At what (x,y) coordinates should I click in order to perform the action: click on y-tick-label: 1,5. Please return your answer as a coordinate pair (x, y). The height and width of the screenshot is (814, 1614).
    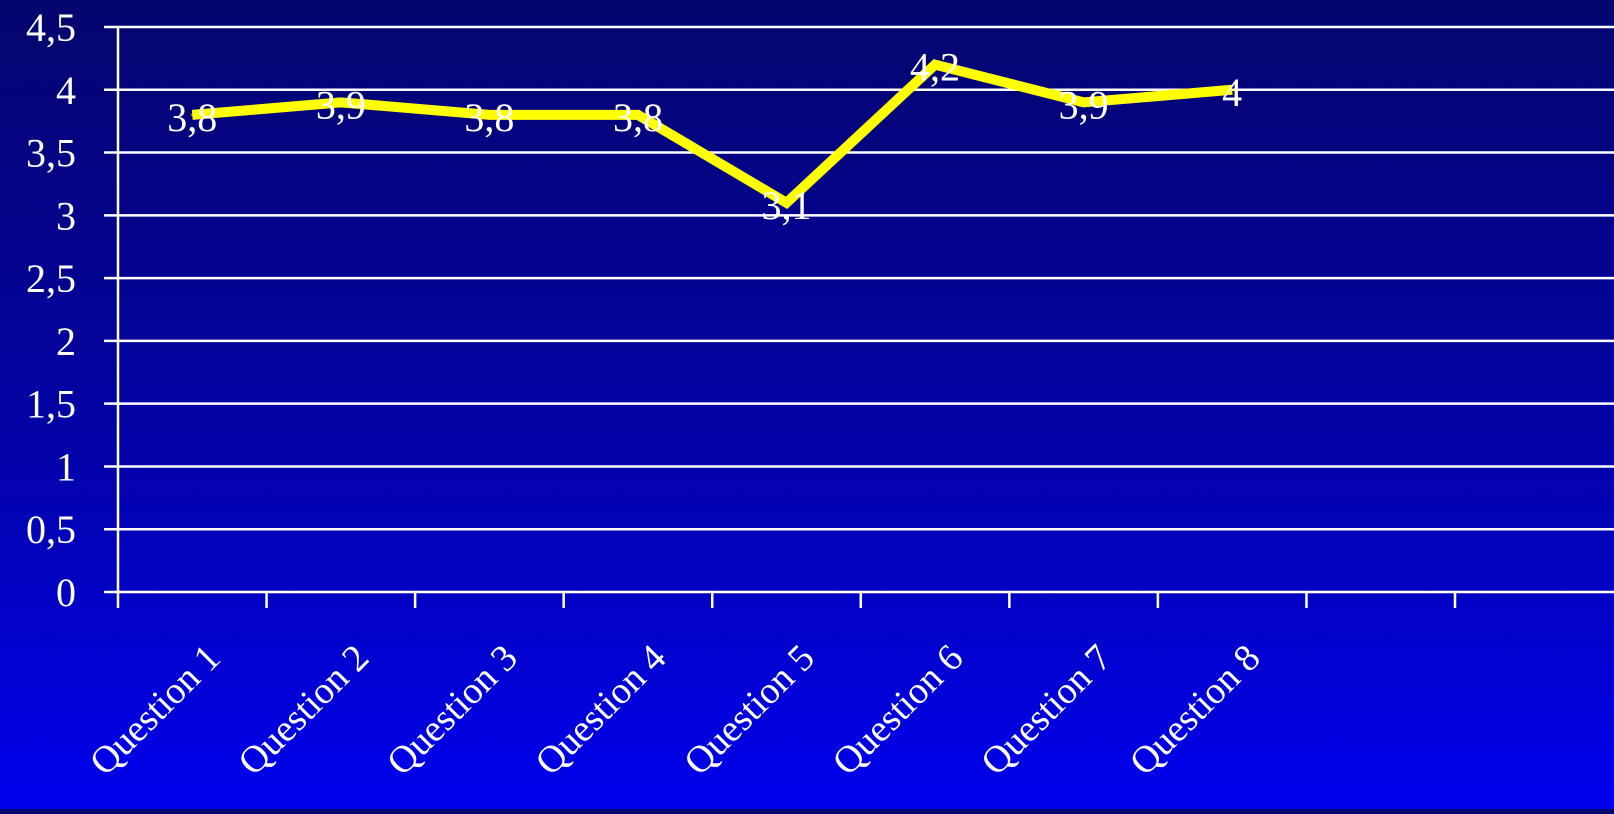
    Looking at the image, I should click on (51, 404).